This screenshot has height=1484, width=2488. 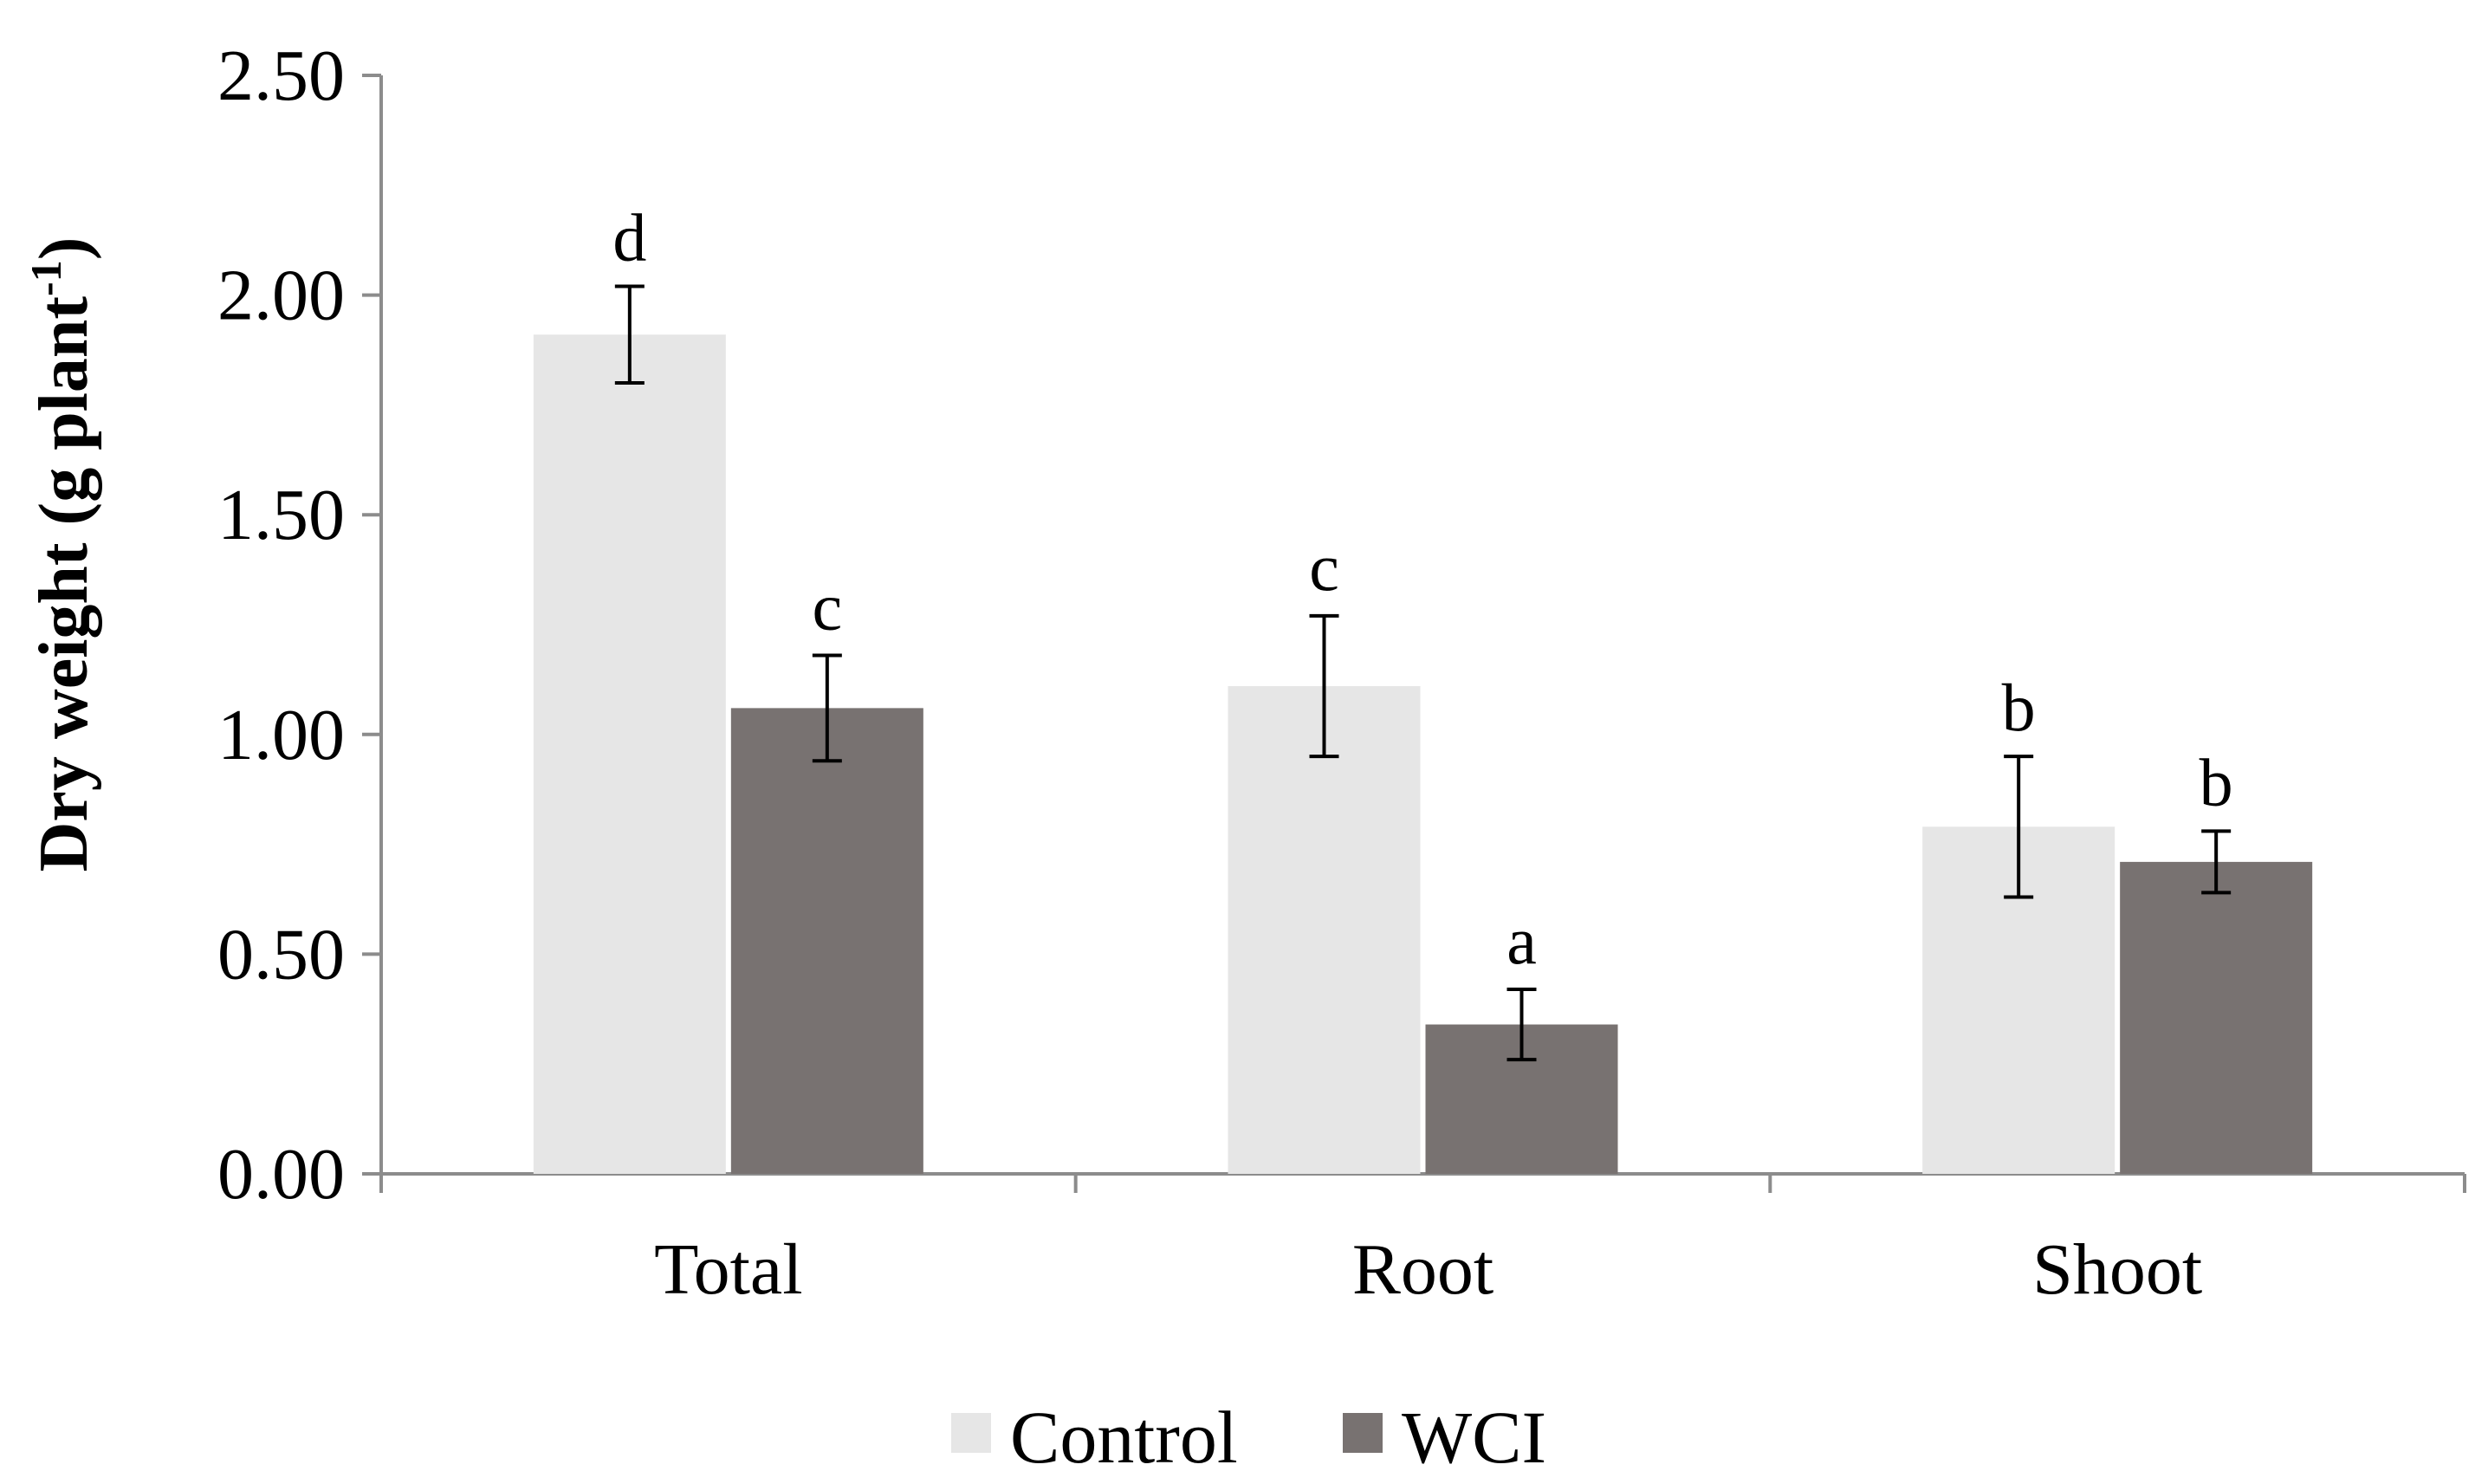 I want to click on y-tick-label: 1.00, so click(x=281, y=735).